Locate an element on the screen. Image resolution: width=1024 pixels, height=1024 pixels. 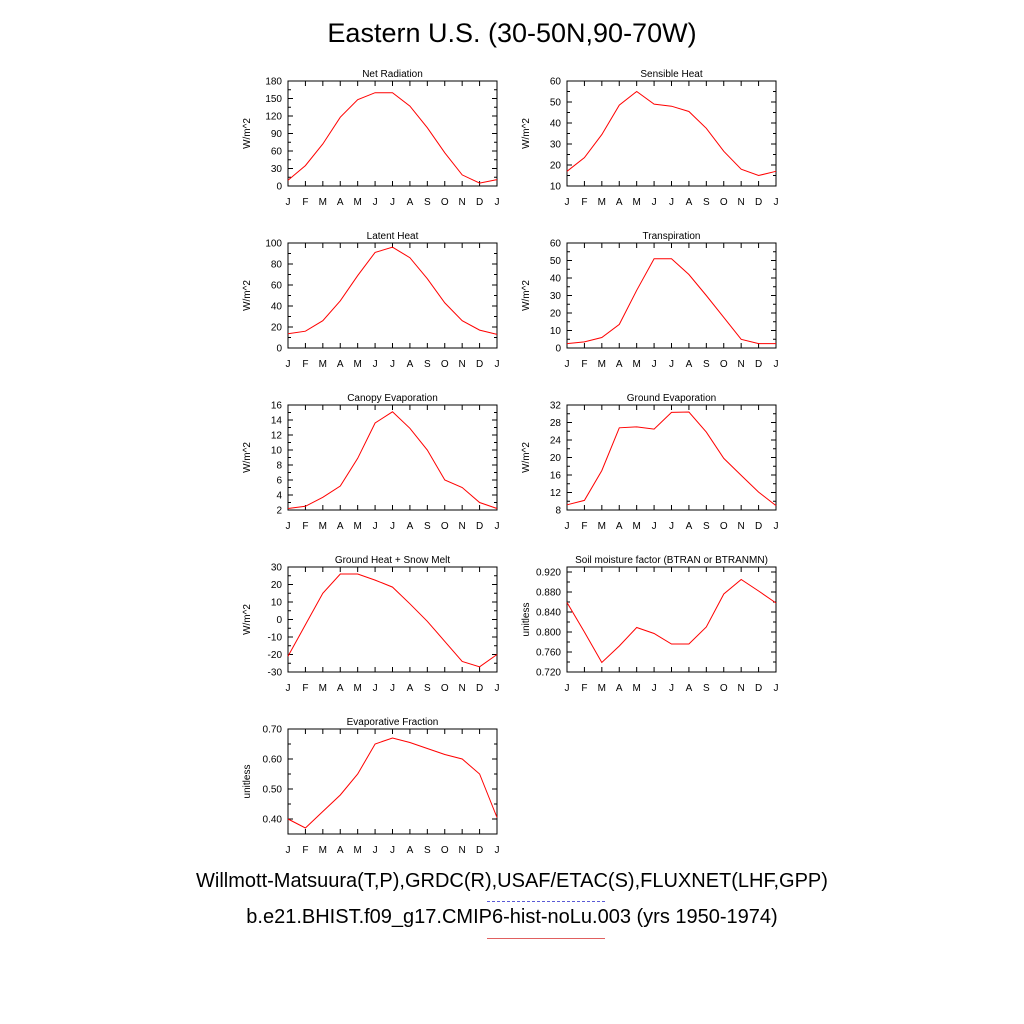
chart-title: Evaporative Fraction is located at coordinates (393, 722).